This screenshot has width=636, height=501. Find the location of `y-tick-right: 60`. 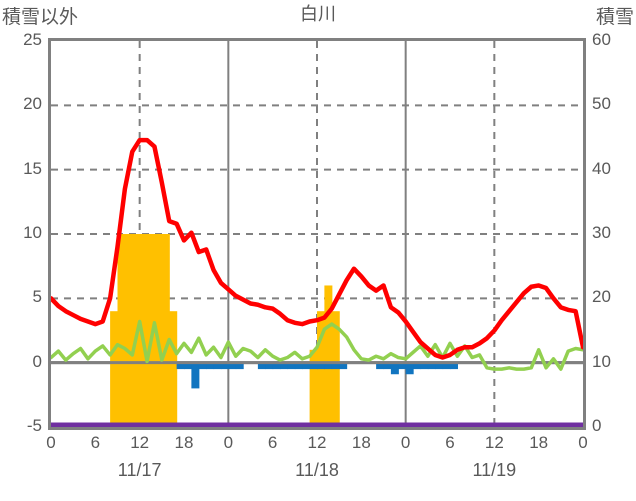

y-tick-right: 60 is located at coordinates (601, 39).